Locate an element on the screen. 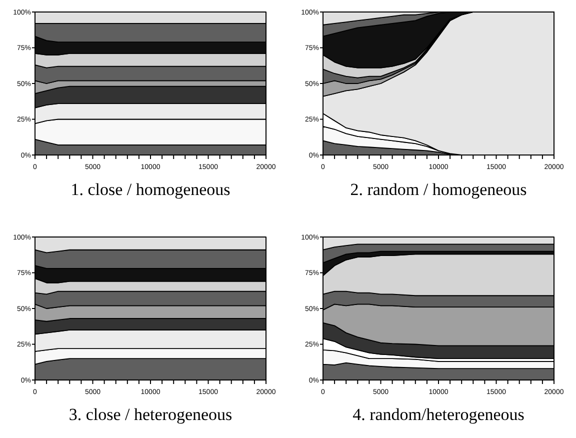 The width and height of the screenshot is (576, 438). text: 4. random/heterogeneous is located at coordinates (438, 414).